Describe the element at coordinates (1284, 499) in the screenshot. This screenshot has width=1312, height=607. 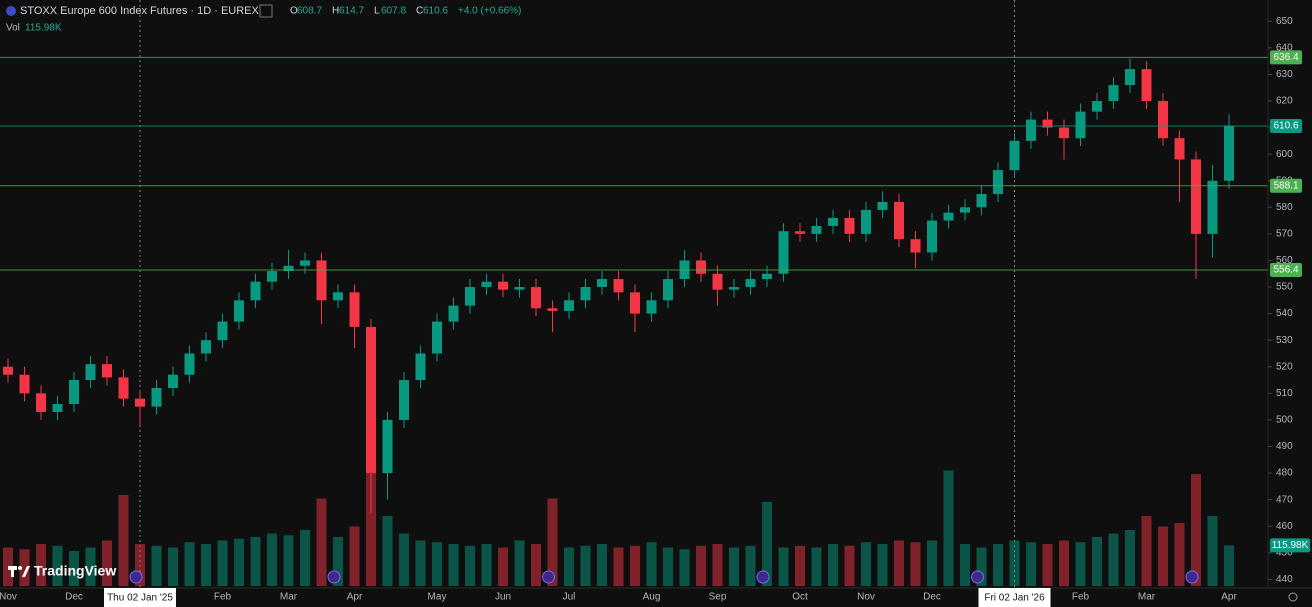
I see `y-tick-label: 470` at that location.